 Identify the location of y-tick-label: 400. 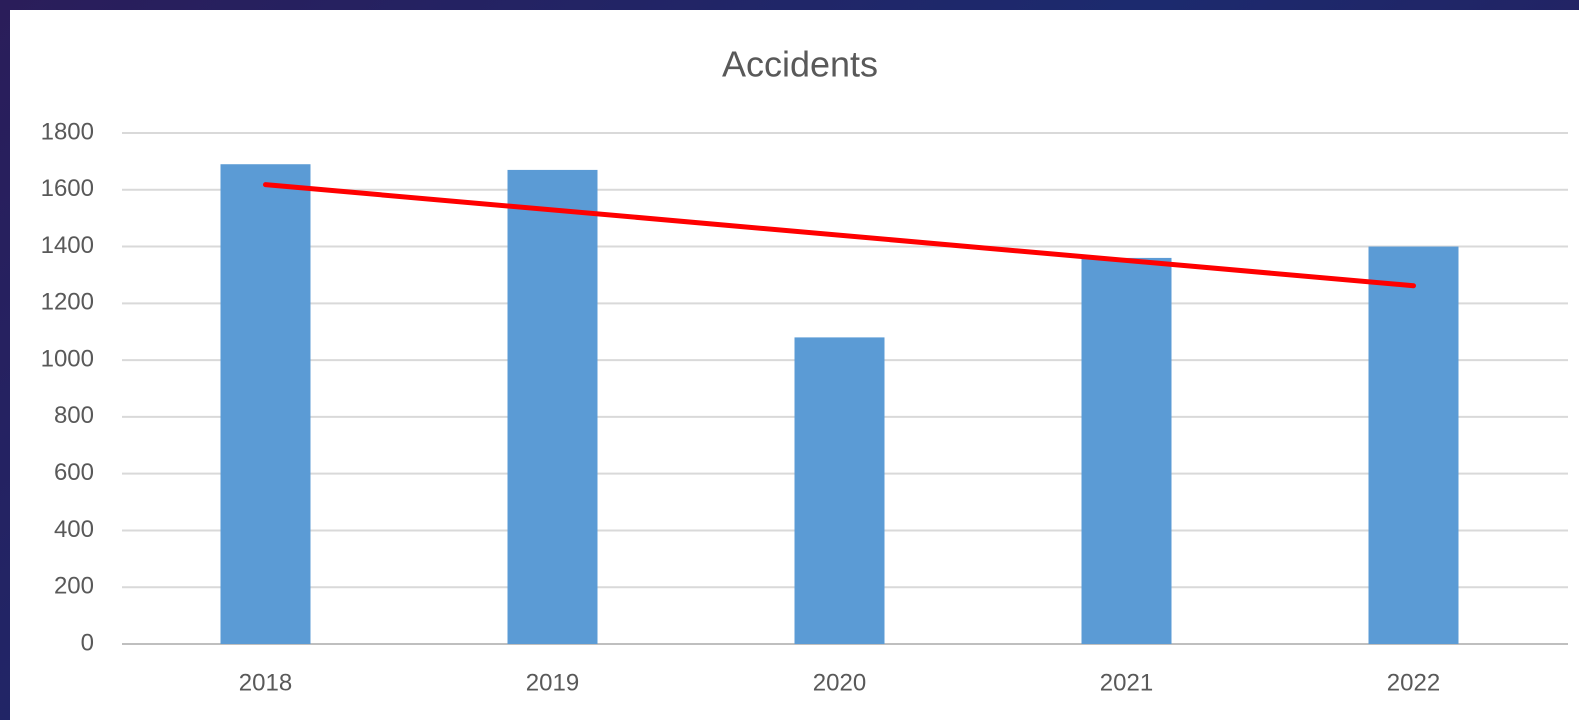
(74, 529).